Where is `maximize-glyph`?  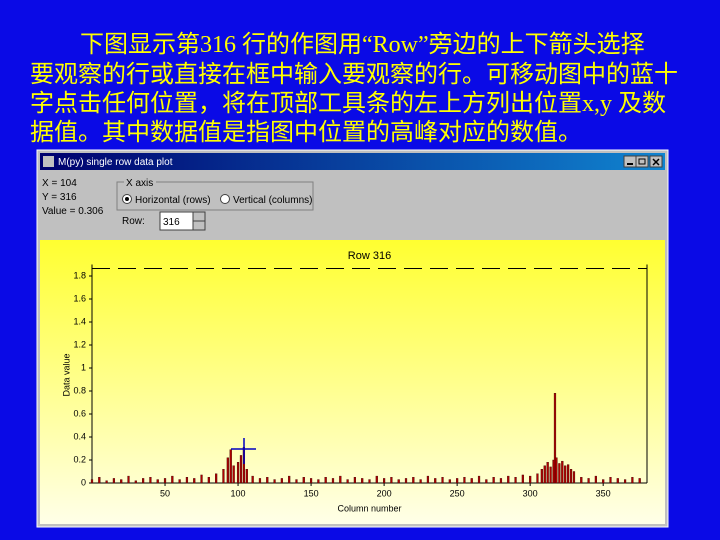 maximize-glyph is located at coordinates (642, 161).